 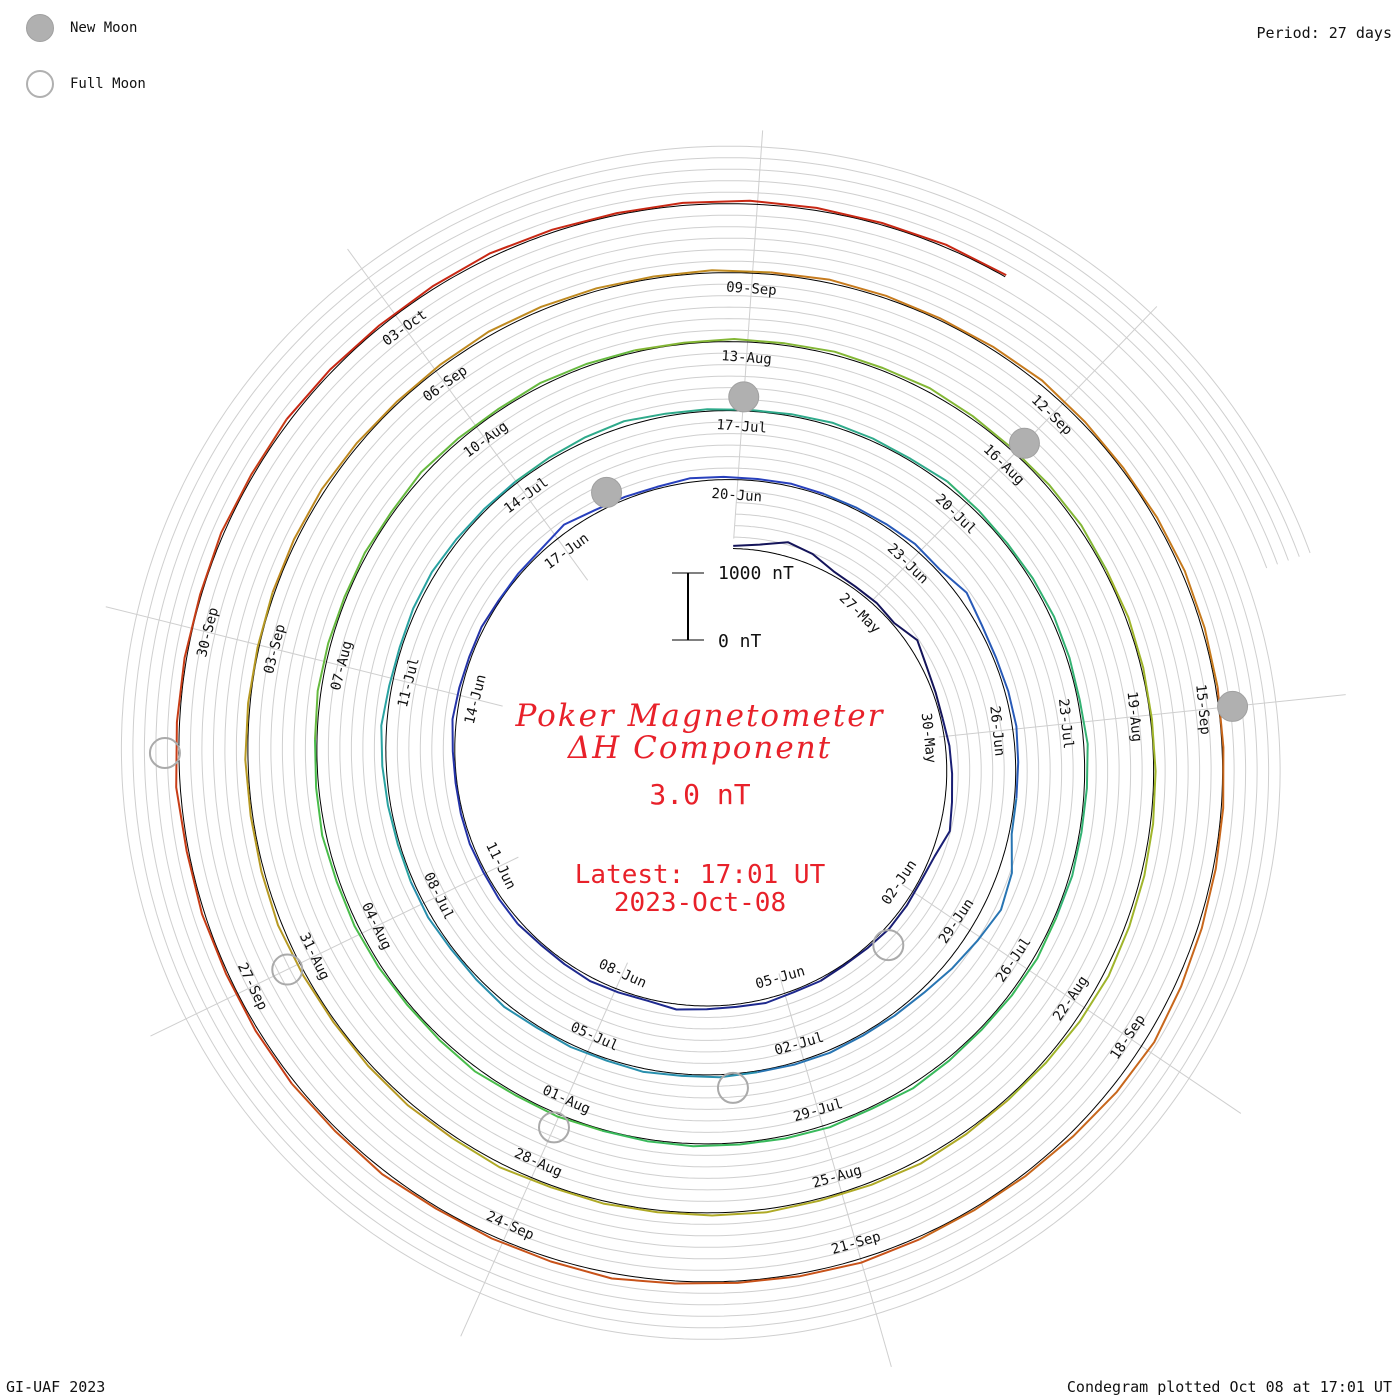 I want to click on date-label: 09-Sep, so click(x=752, y=289).